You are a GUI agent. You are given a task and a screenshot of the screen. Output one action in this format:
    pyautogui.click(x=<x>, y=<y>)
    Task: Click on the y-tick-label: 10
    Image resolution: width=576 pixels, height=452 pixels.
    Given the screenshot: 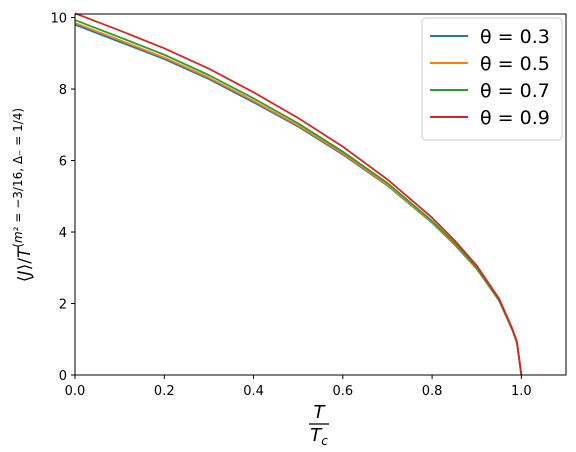 What is the action you would take?
    pyautogui.click(x=58, y=19)
    